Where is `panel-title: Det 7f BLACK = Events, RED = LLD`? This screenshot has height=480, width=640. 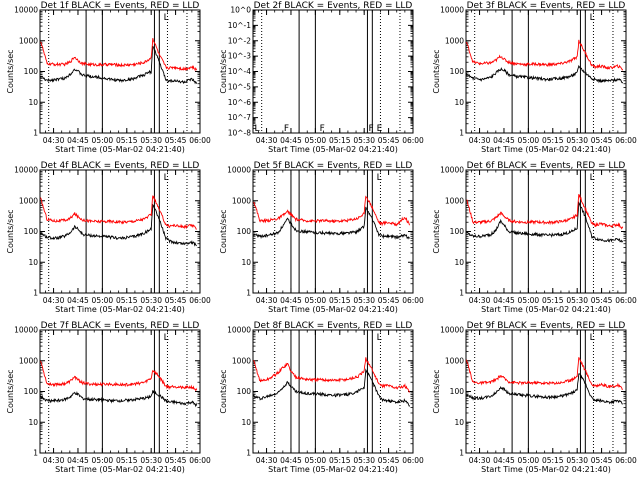
panel-title: Det 7f BLACK = Events, RED = LLD is located at coordinates (120, 326).